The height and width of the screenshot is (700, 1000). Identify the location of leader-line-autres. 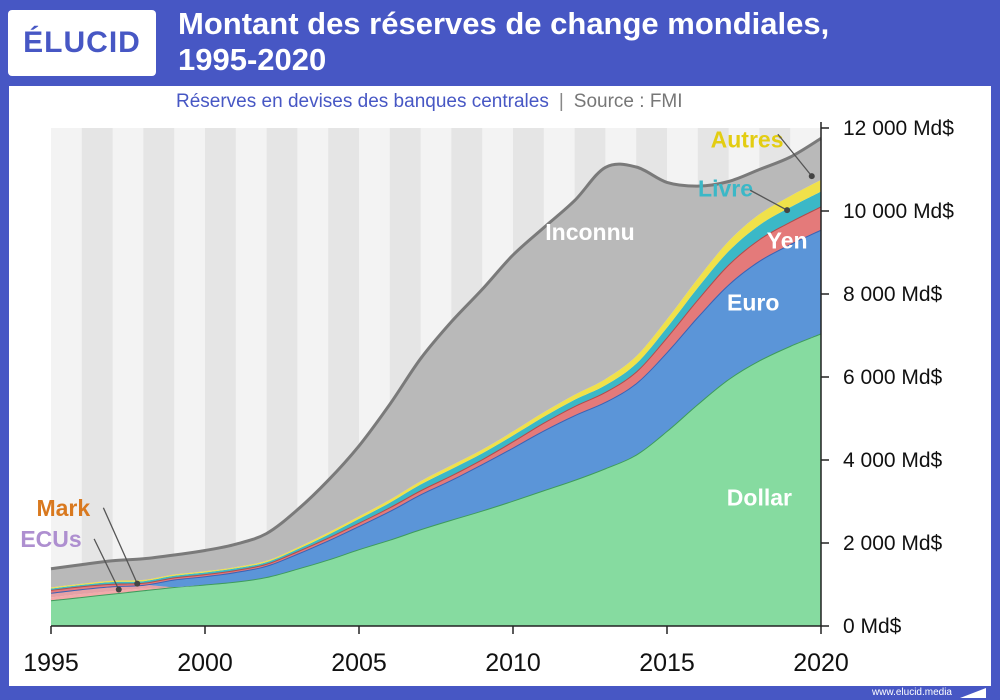
(795, 155).